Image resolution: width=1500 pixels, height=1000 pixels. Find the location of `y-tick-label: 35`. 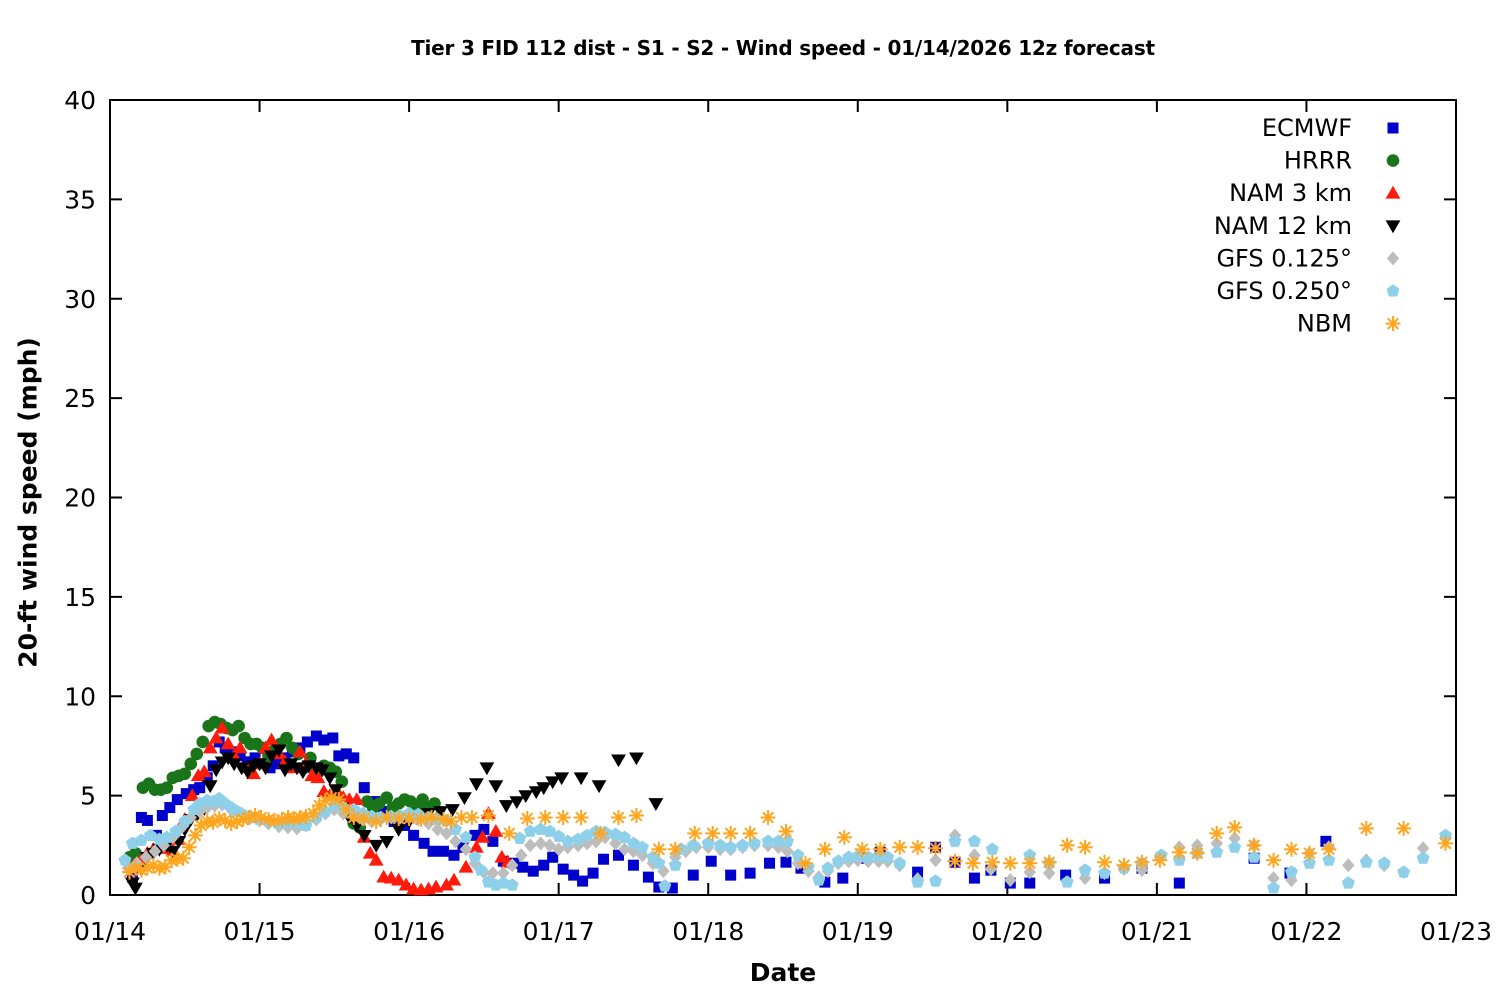

y-tick-label: 35 is located at coordinates (80, 199).